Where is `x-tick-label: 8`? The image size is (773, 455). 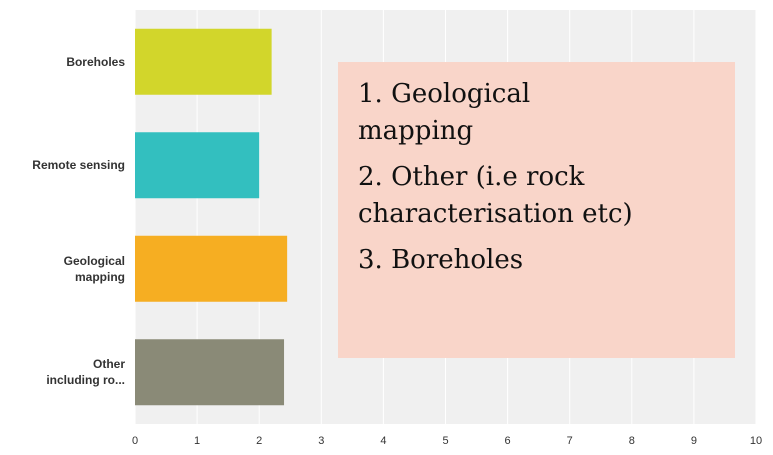
x-tick-label: 8 is located at coordinates (632, 441).